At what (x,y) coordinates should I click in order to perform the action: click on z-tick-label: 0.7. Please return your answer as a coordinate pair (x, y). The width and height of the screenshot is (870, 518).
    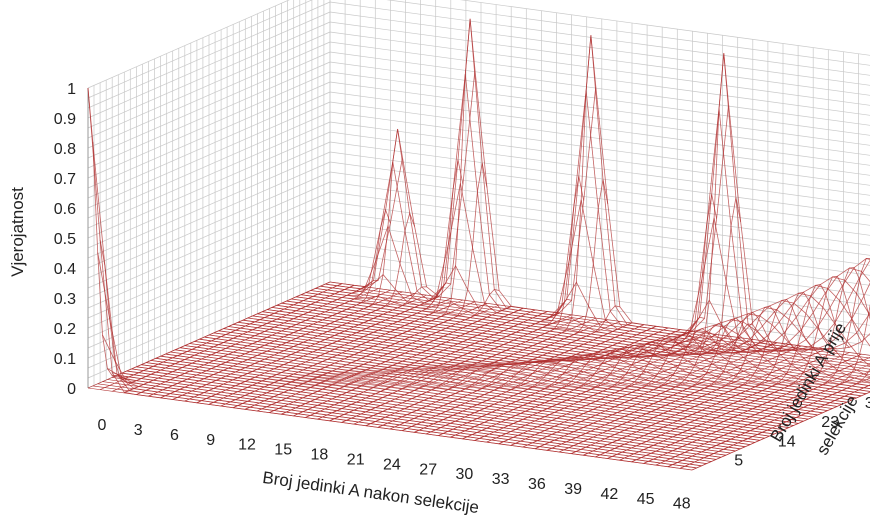
    Looking at the image, I should click on (65, 179).